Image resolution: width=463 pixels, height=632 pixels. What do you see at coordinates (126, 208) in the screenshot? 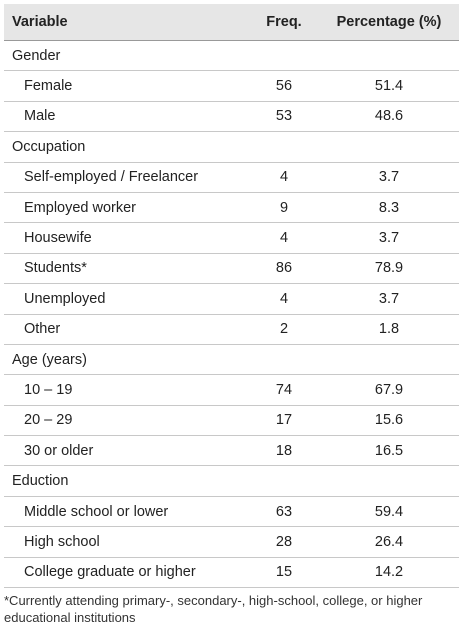
I see `variable-cell: Employed worker` at bounding box center [126, 208].